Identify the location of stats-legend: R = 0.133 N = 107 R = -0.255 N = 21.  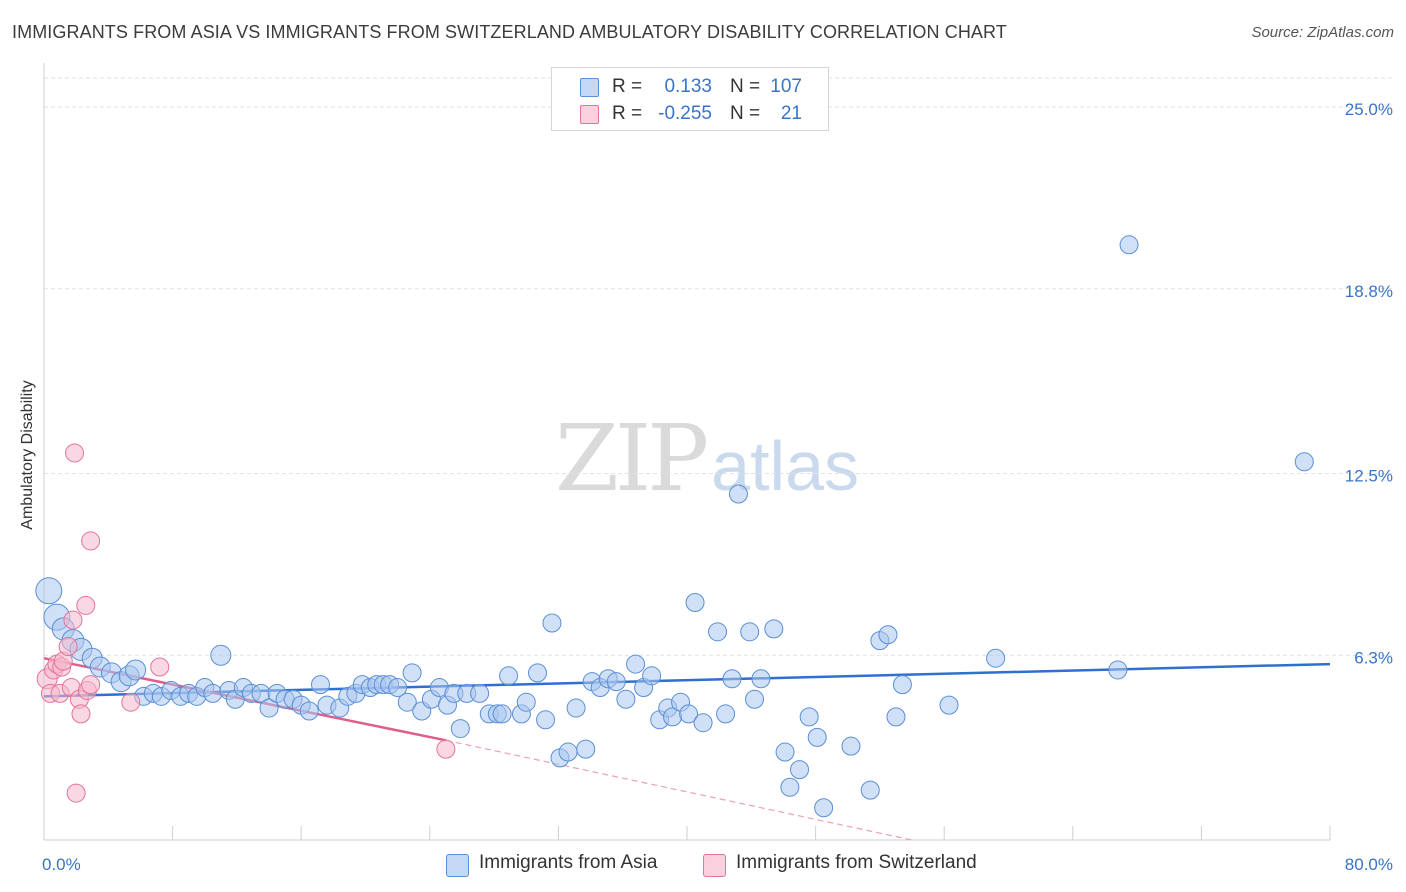
(690, 99).